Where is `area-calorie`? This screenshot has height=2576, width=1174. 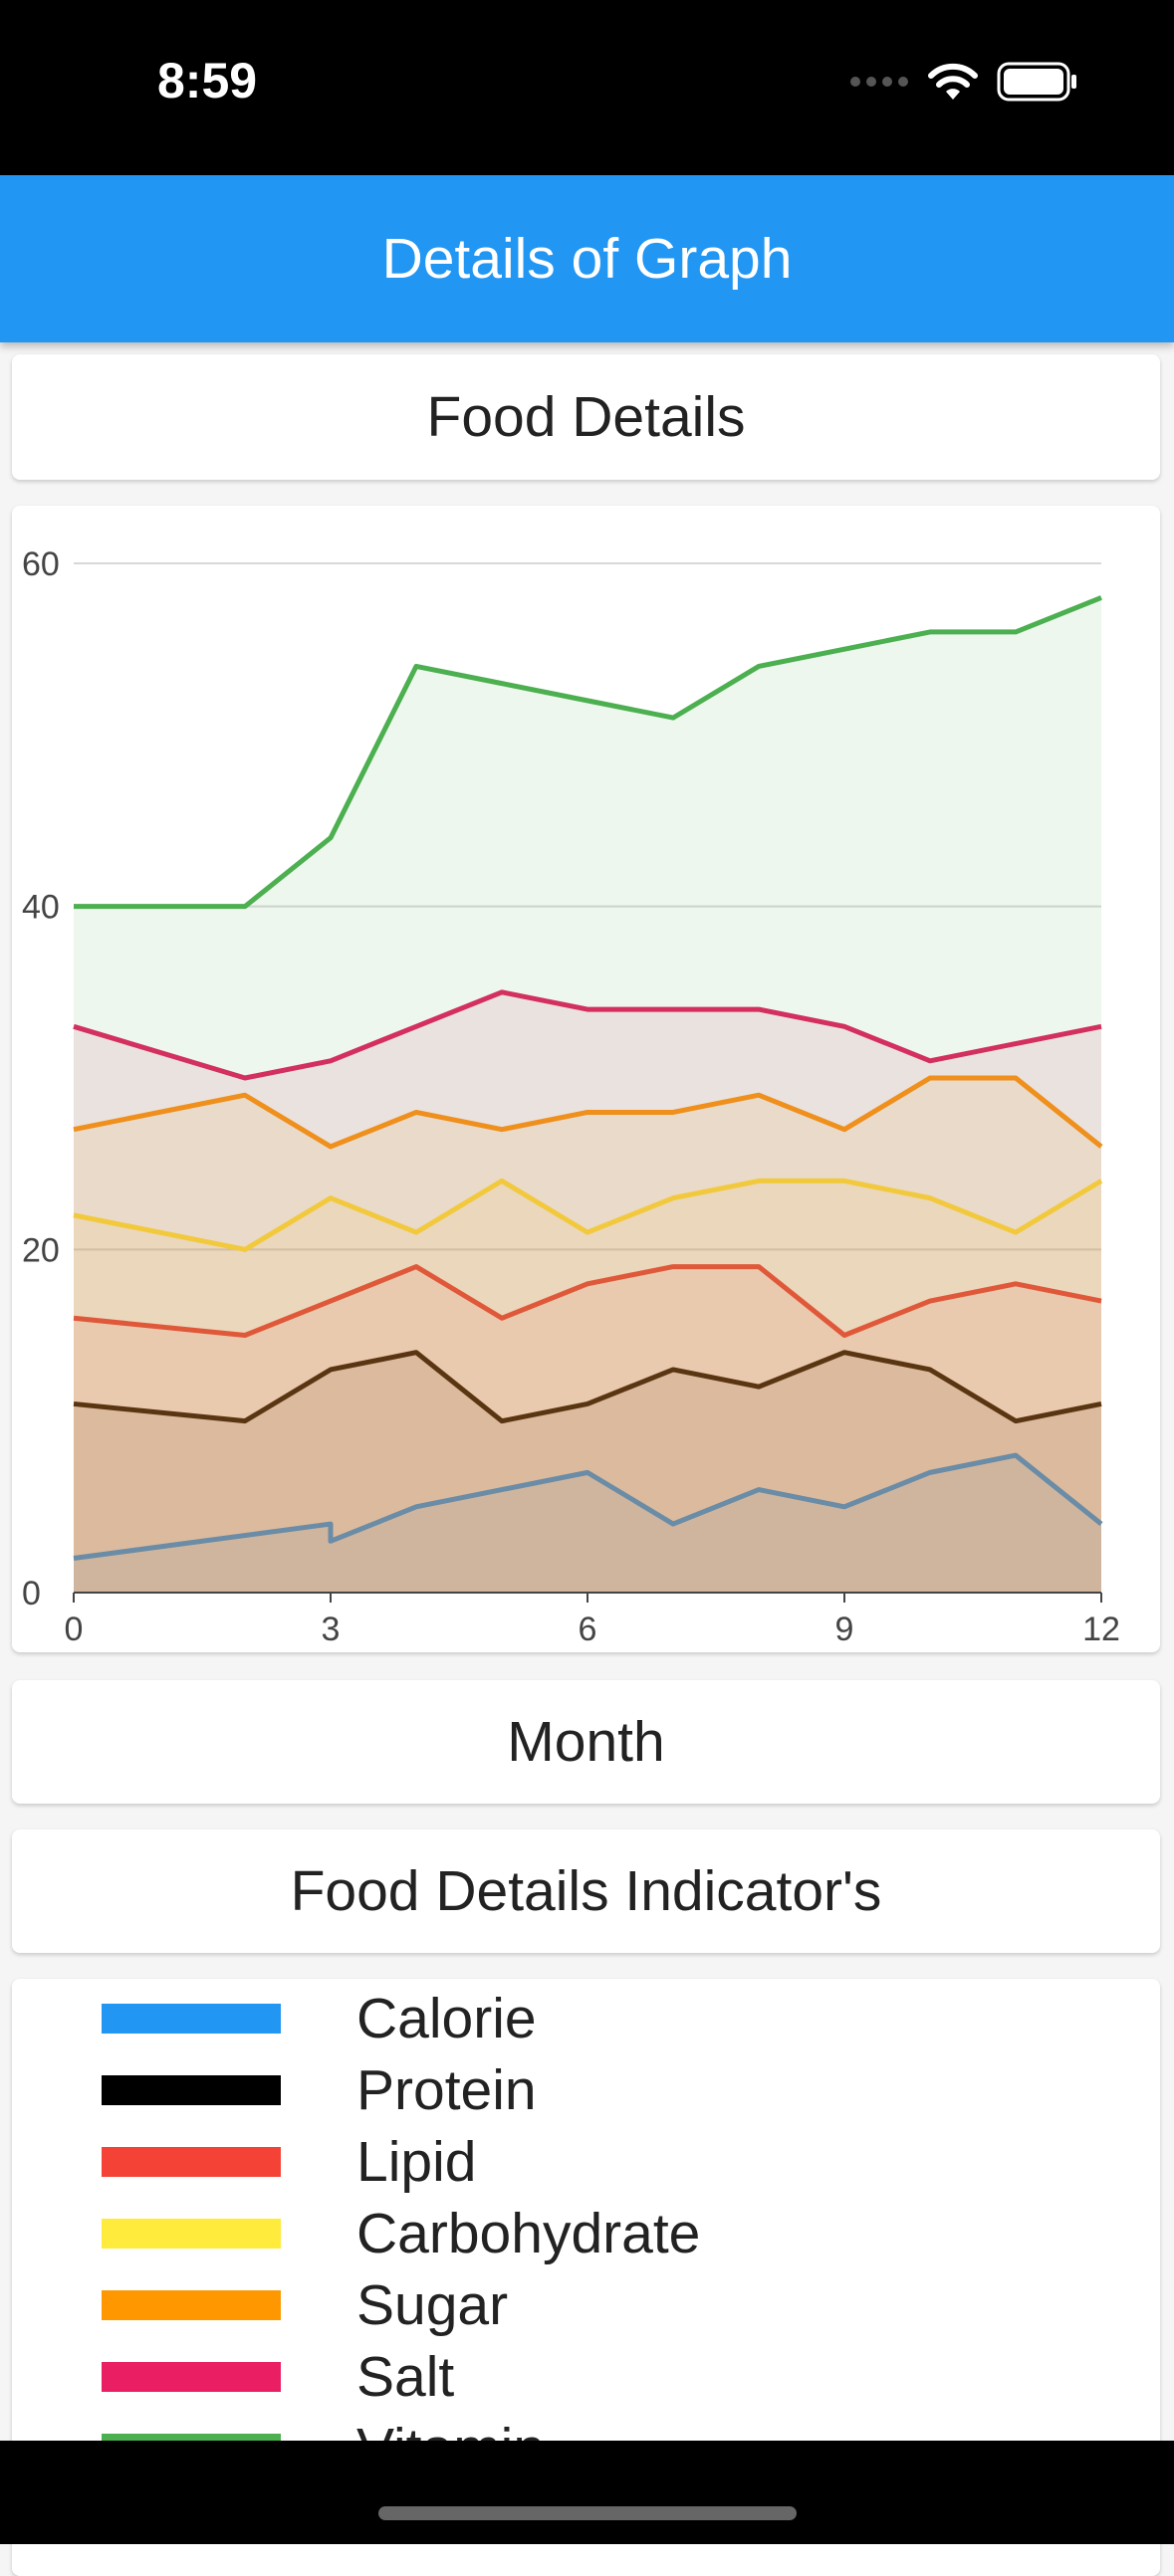
area-calorie is located at coordinates (587, 1524).